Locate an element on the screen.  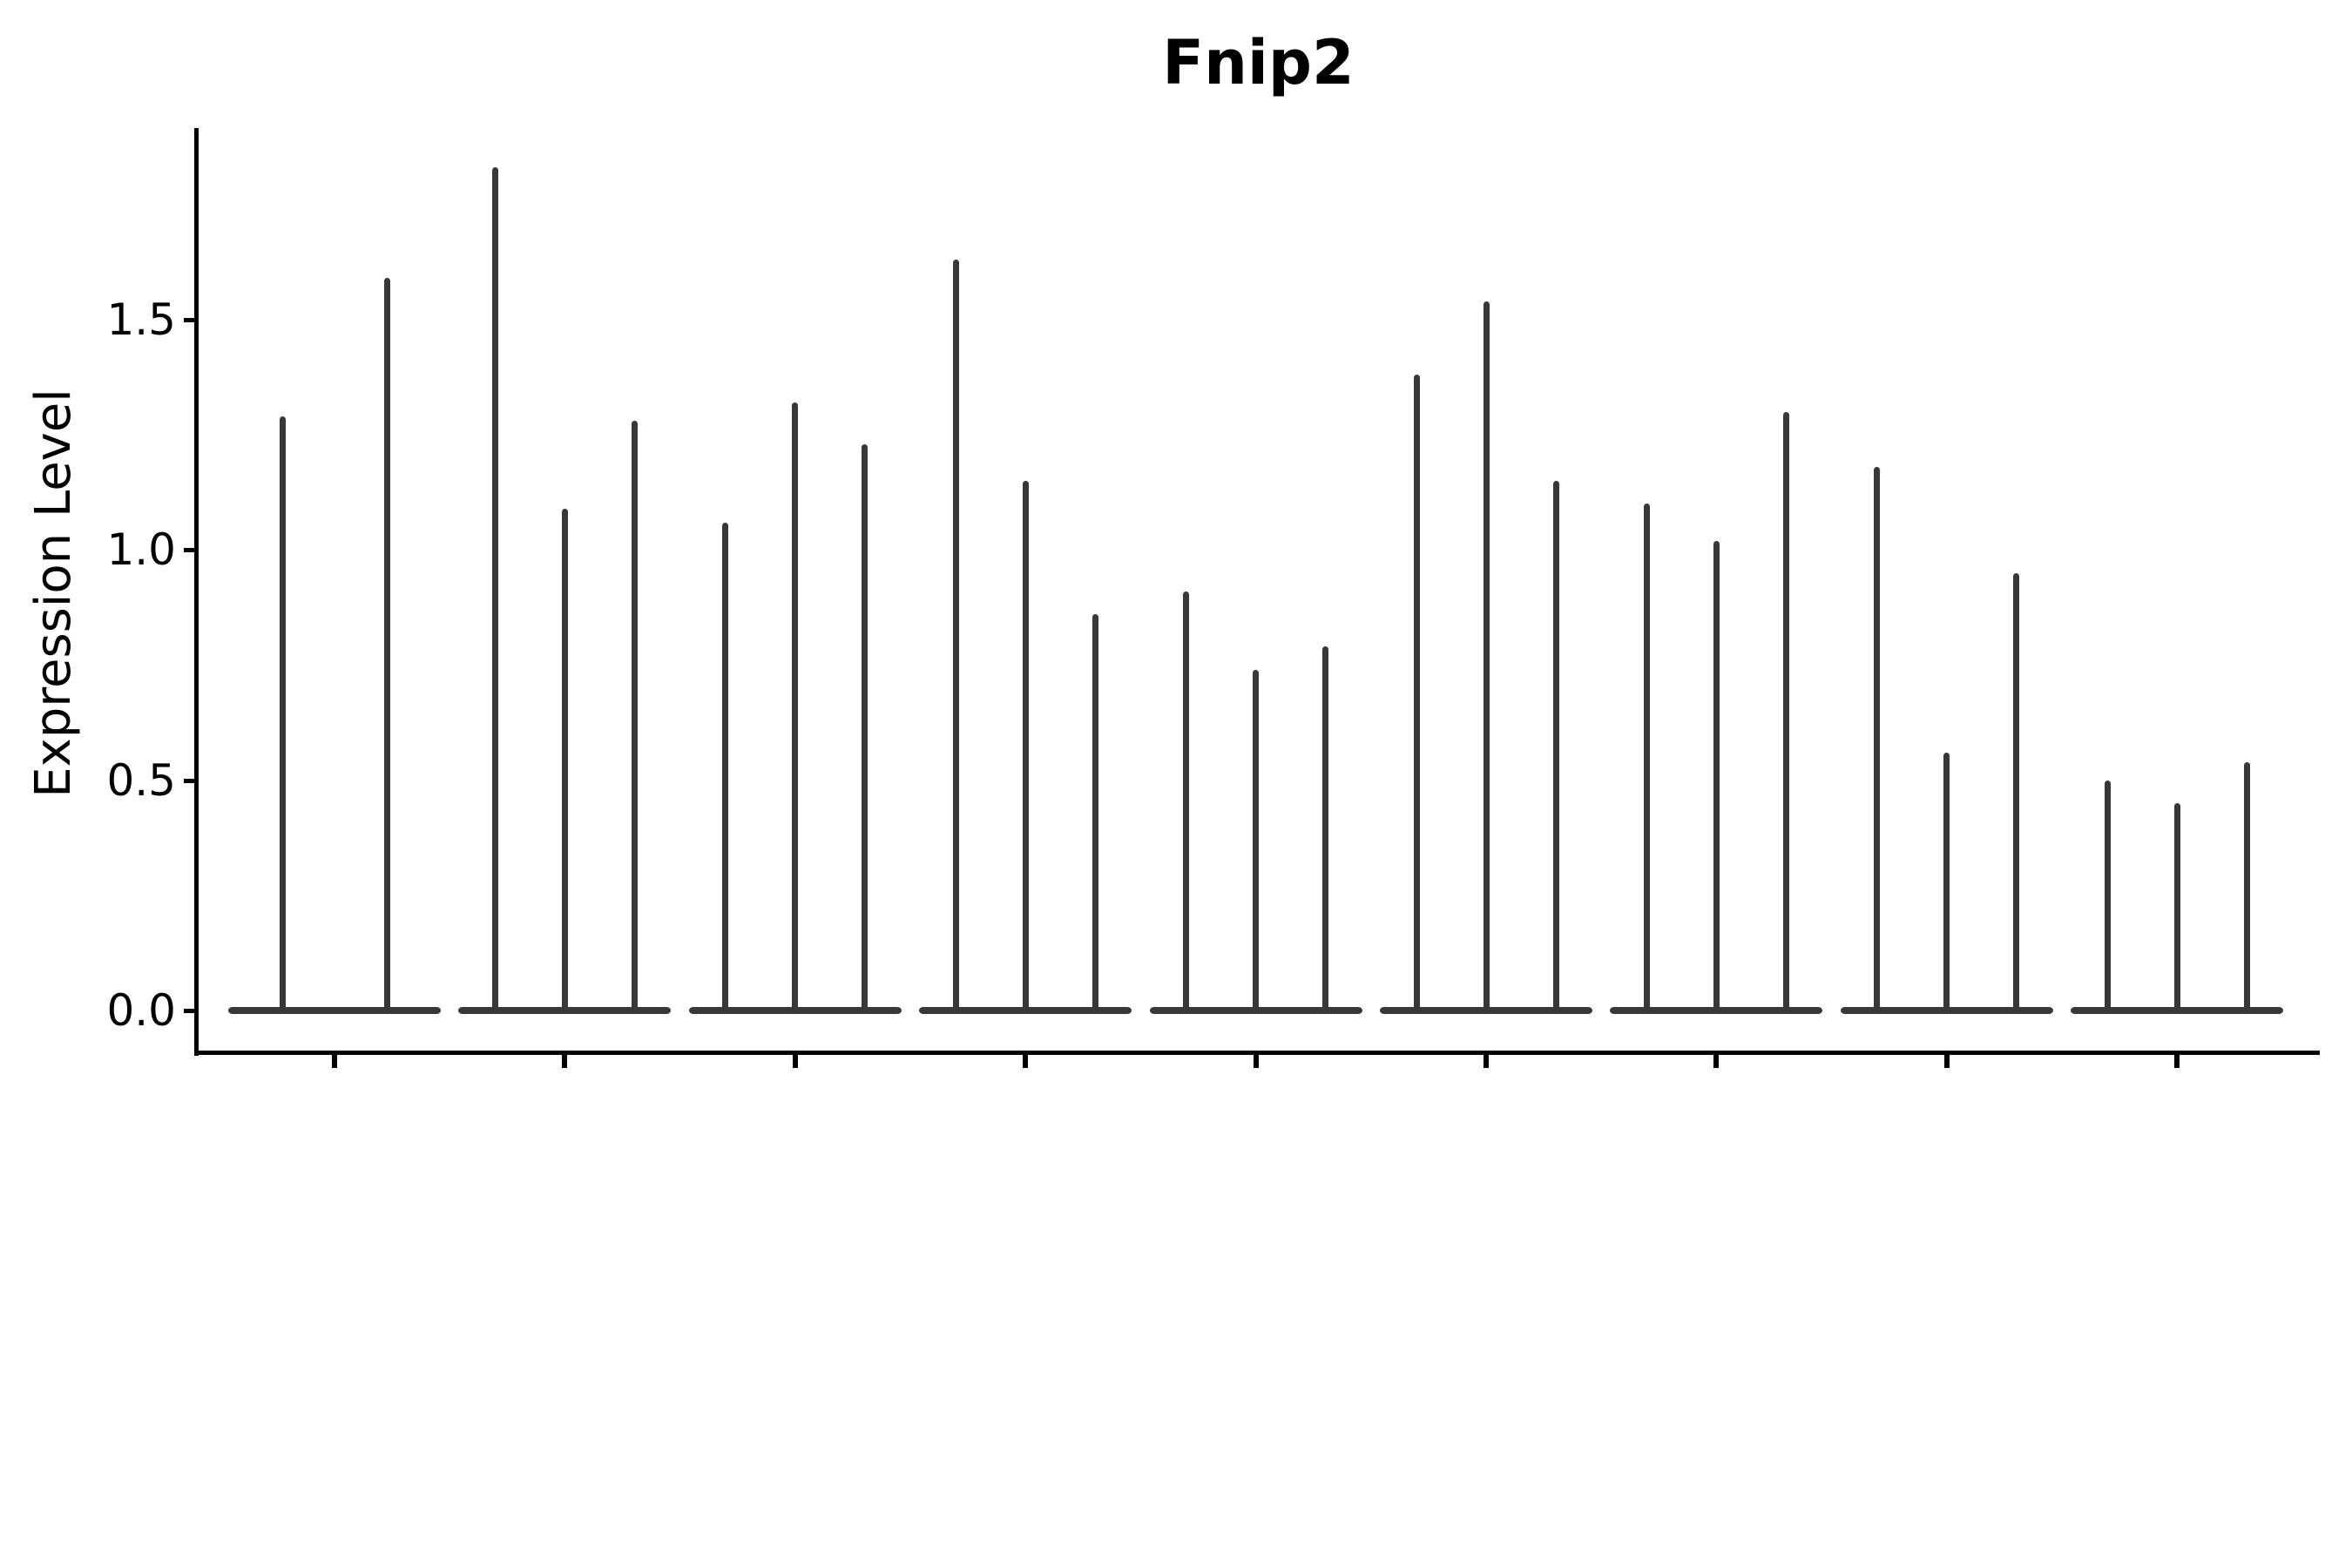
x-axis-spine is located at coordinates (1257, 1053).